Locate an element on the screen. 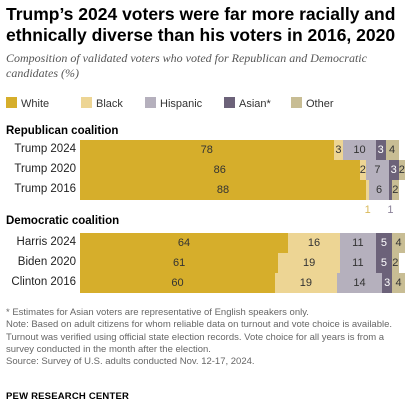 The height and width of the screenshot is (409, 420). data-label: 6 is located at coordinates (379, 190).